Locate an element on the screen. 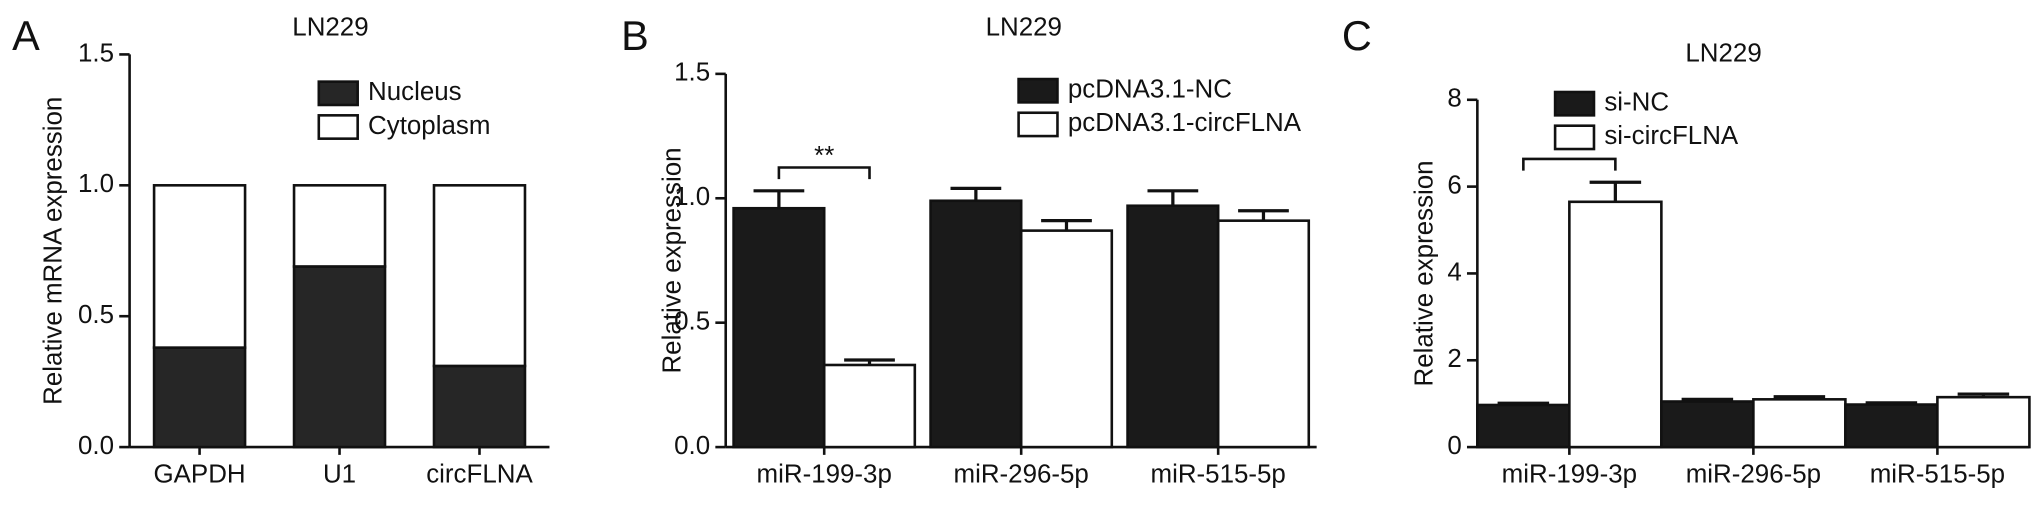  y-tick-label: 0 is located at coordinates (1454, 446).